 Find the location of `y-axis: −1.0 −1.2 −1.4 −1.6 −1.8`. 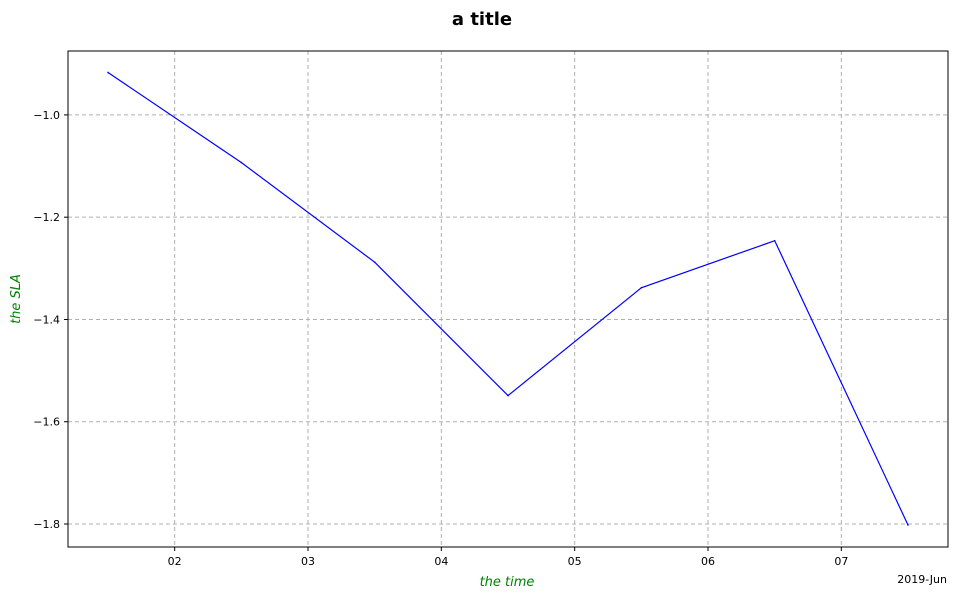

y-axis: −1.0 −1.2 −1.4 −1.6 −1.8 is located at coordinates (50, 320).